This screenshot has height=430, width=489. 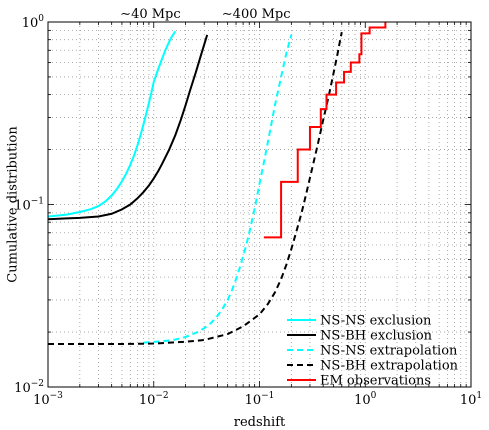 What do you see at coordinates (376, 321) in the screenshot?
I see `legend-label: NS-NS exclusion` at bounding box center [376, 321].